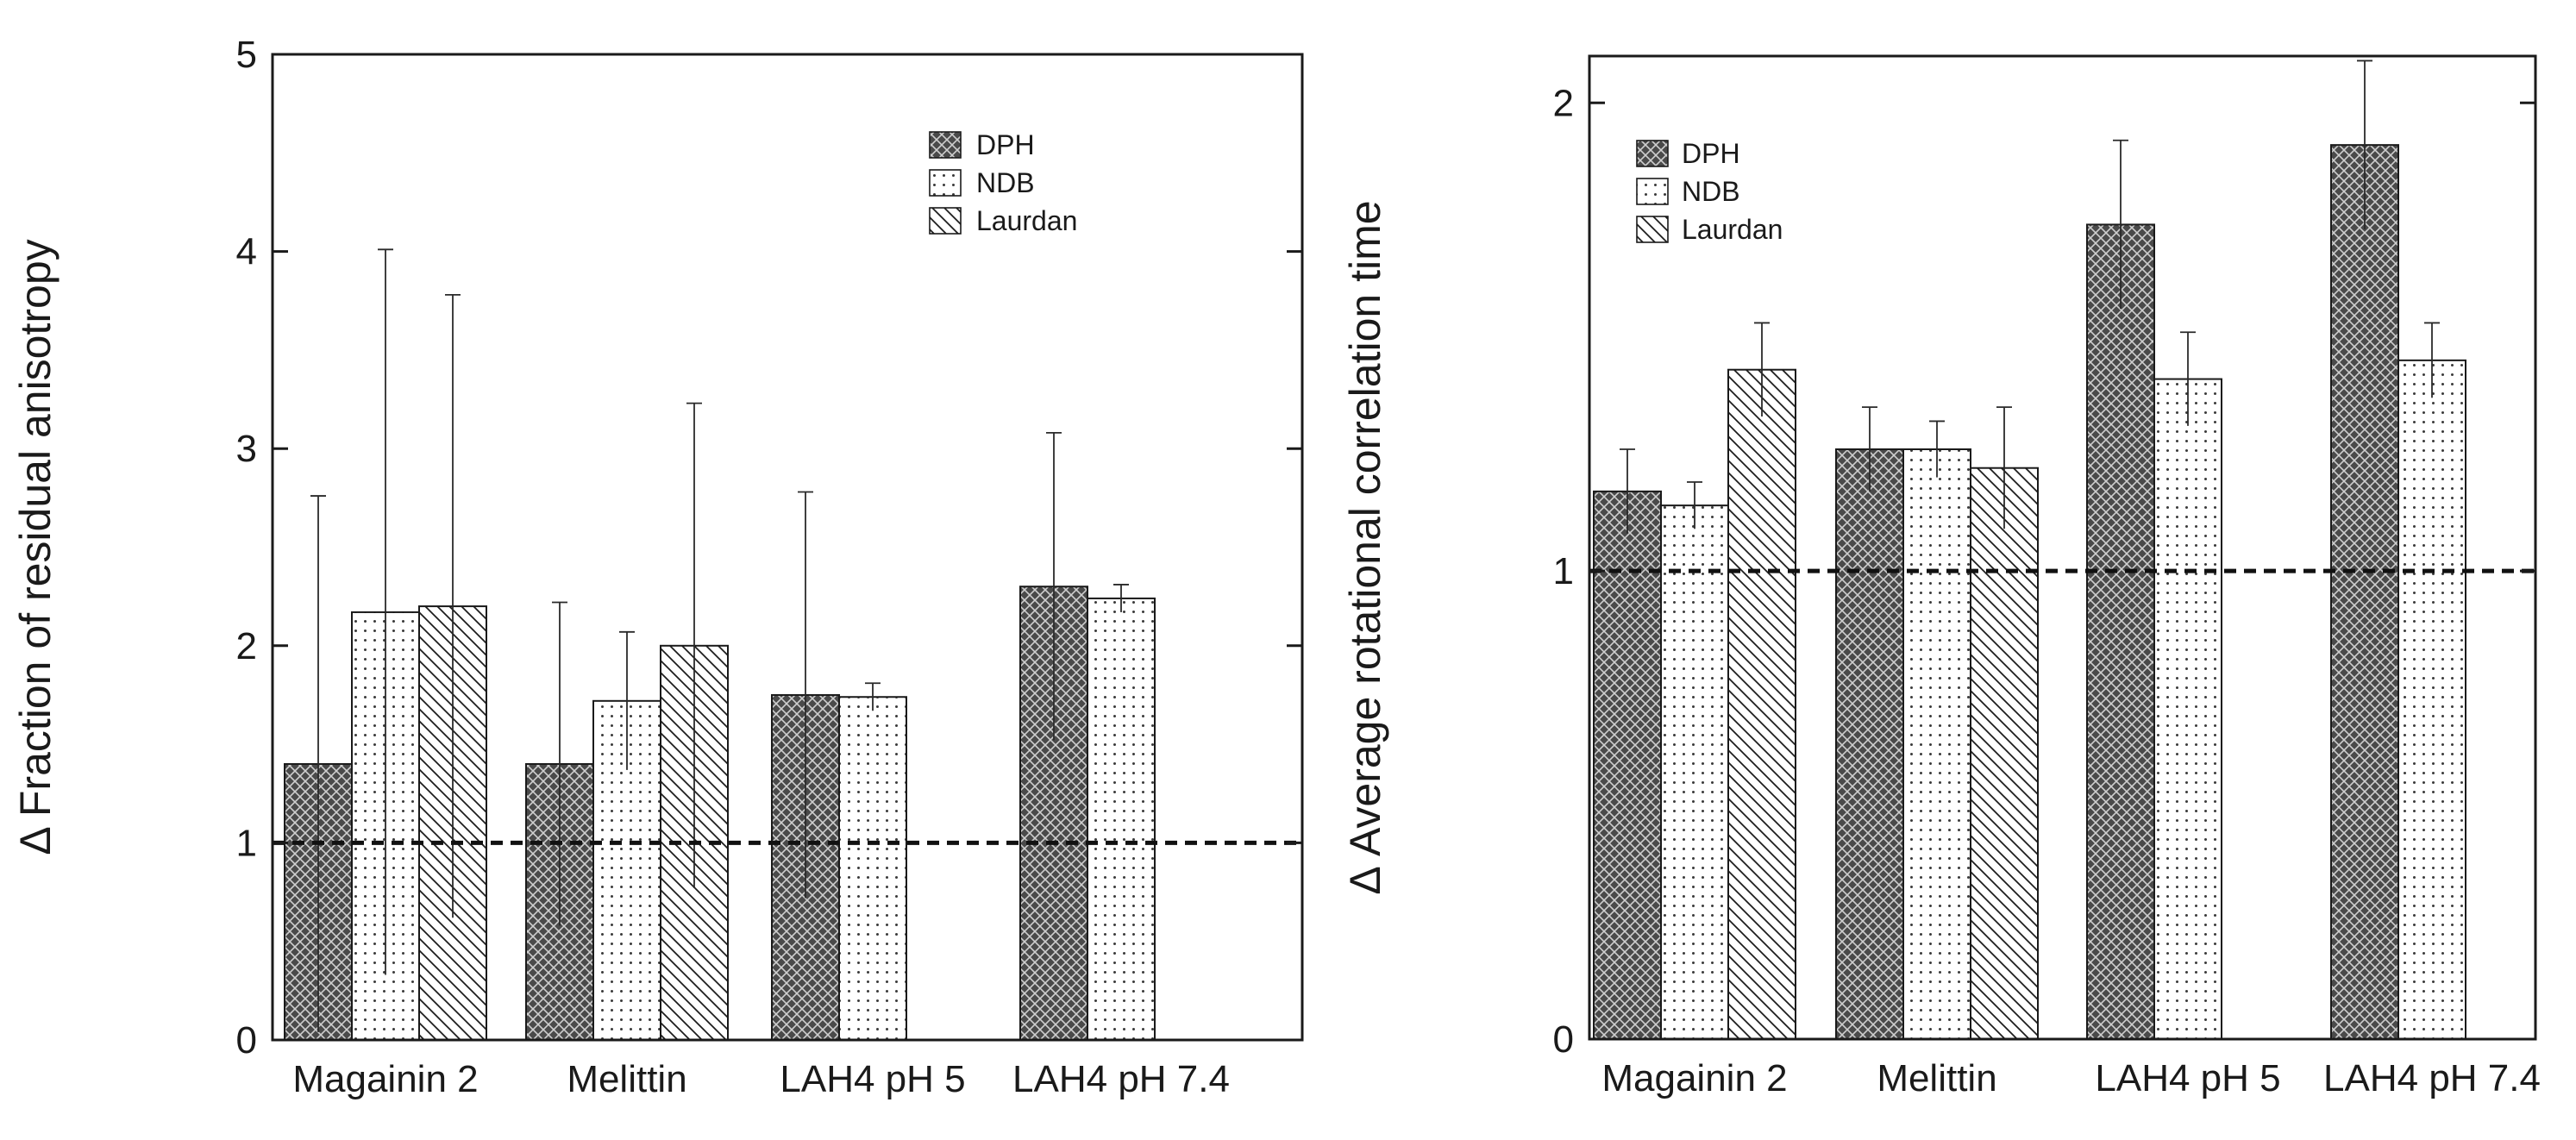 Image resolution: width=2576 pixels, height=1140 pixels. I want to click on y-tick-label: 3, so click(246, 449).